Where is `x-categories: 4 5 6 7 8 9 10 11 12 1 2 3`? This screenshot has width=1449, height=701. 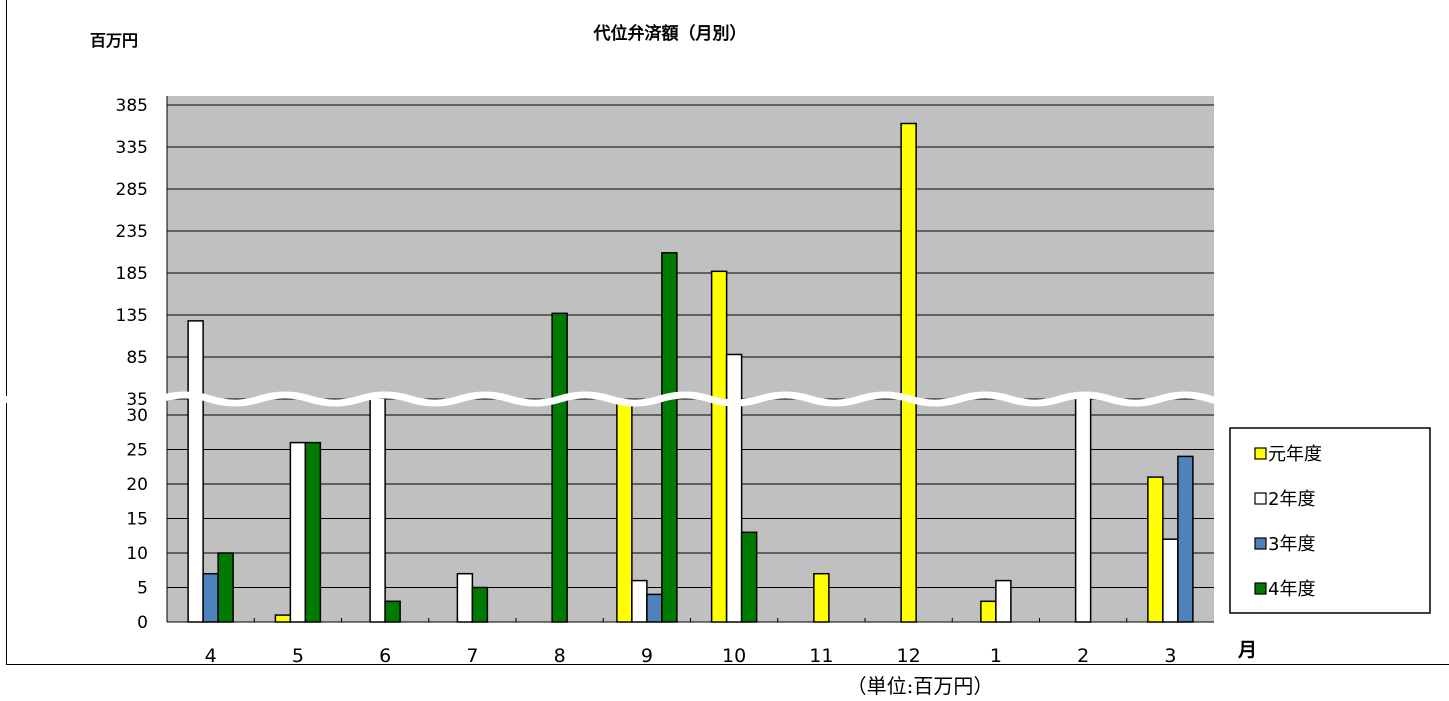
x-categories: 4 5 6 7 8 9 10 11 12 1 2 3 is located at coordinates (691, 656).